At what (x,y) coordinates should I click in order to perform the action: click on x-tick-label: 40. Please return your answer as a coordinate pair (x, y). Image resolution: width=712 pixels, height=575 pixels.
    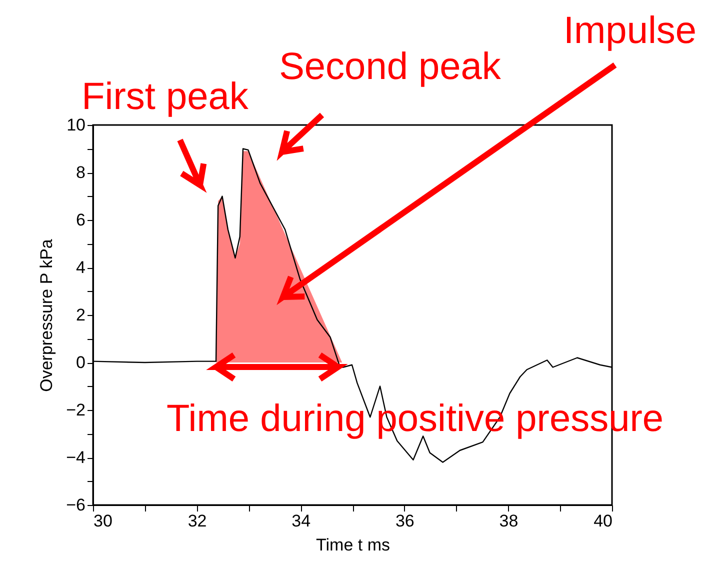
    Looking at the image, I should click on (603, 521).